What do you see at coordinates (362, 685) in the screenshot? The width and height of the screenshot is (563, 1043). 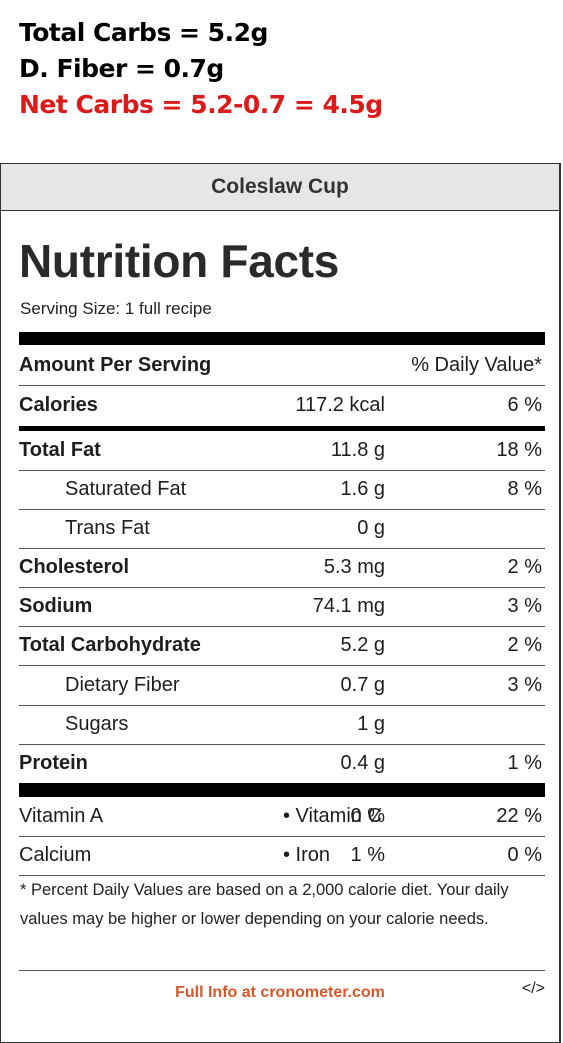 I see `nutrient-amount: 0.7 g` at bounding box center [362, 685].